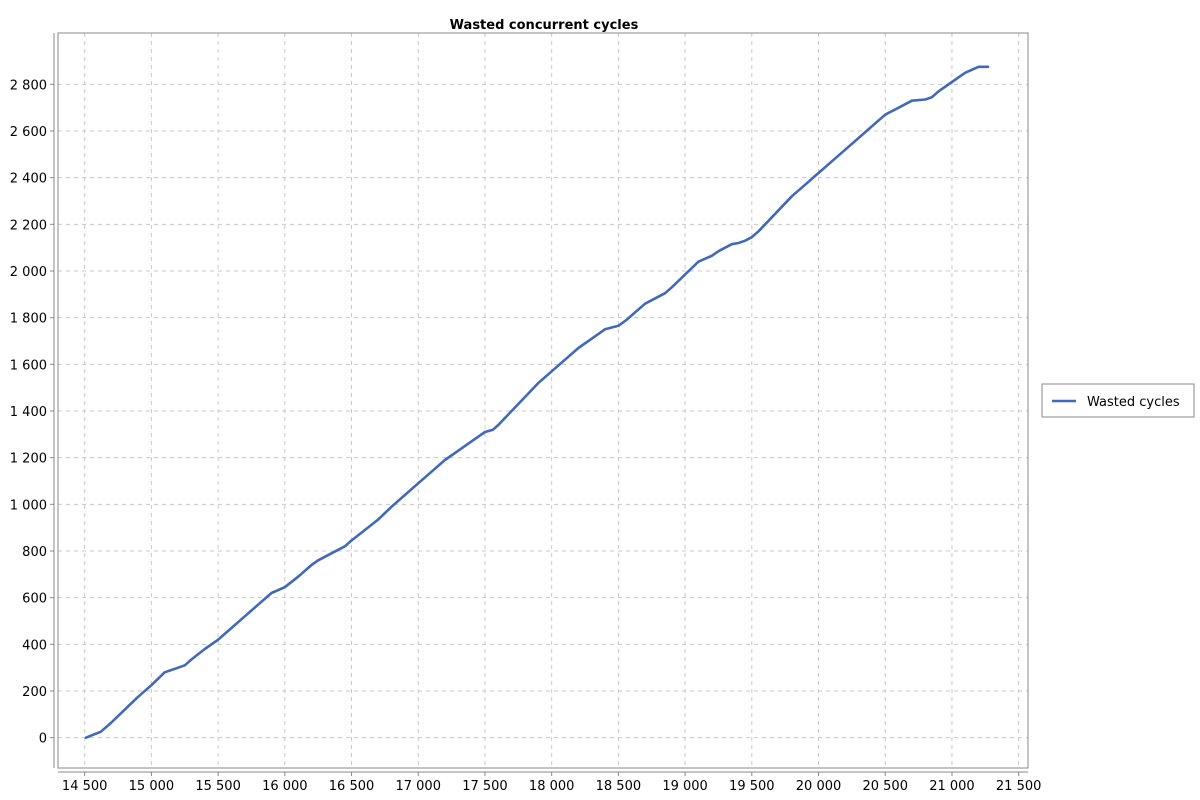  I want to click on x-tick-label: 17 000, so click(418, 786).